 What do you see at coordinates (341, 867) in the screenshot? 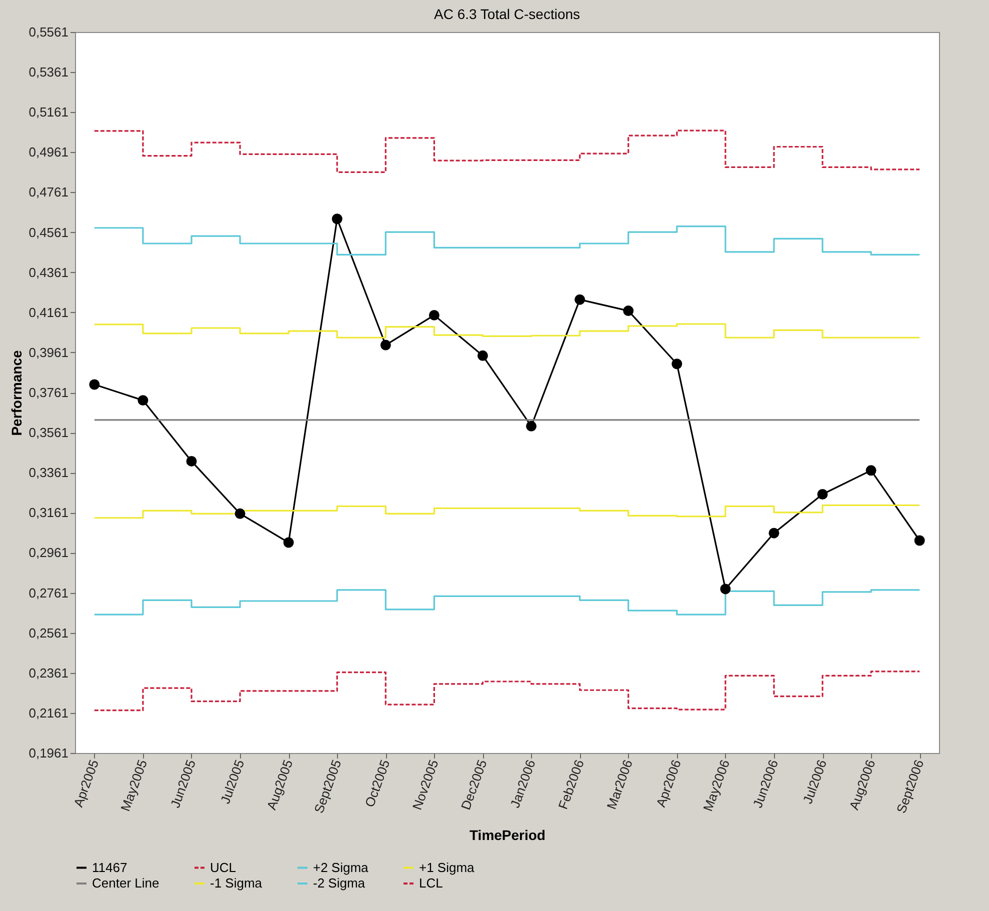
I see `legend-label: +2 Sigma` at bounding box center [341, 867].